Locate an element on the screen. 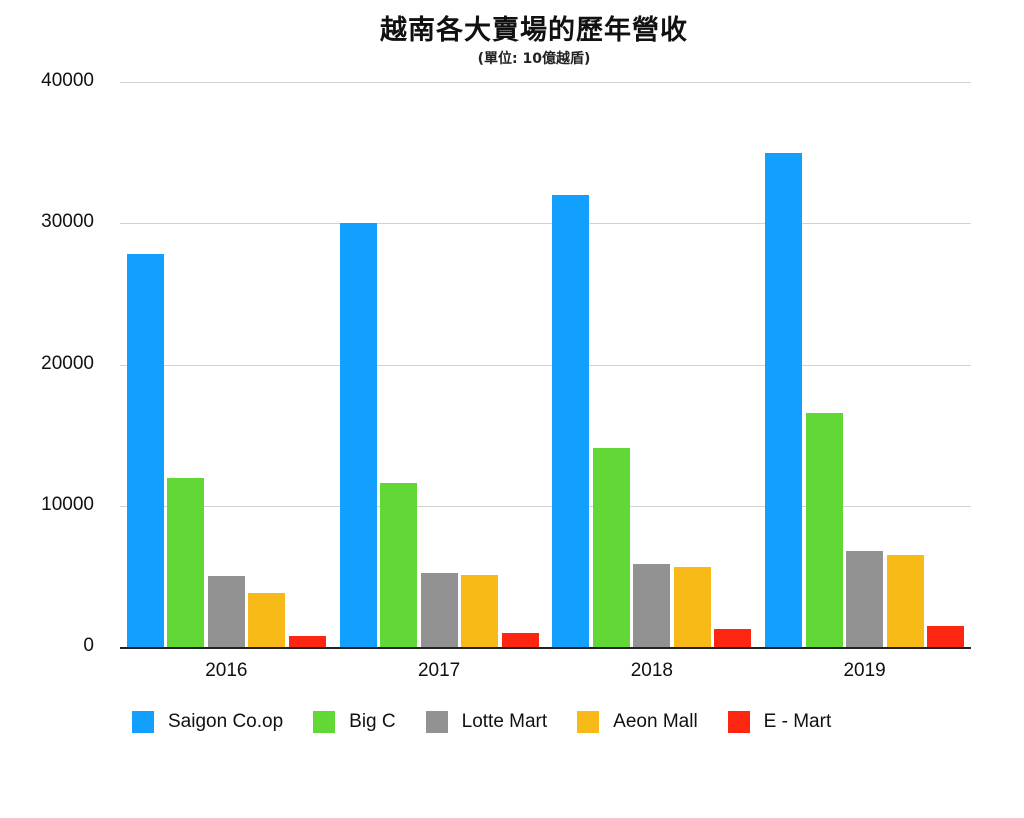 This screenshot has height=818, width=1024. x-axis-line is located at coordinates (545, 648).